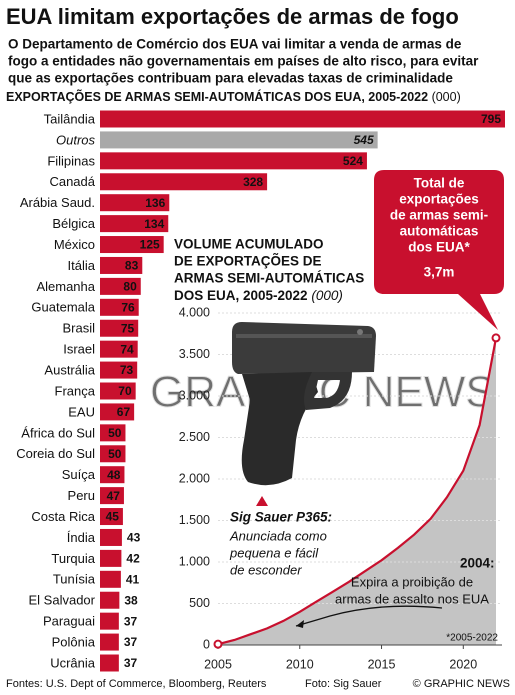 Image resolution: width=515 pixels, height=695 pixels. I want to click on inset-title: ARMAS SEMI-AUTOMÁTICAS, so click(269, 278).